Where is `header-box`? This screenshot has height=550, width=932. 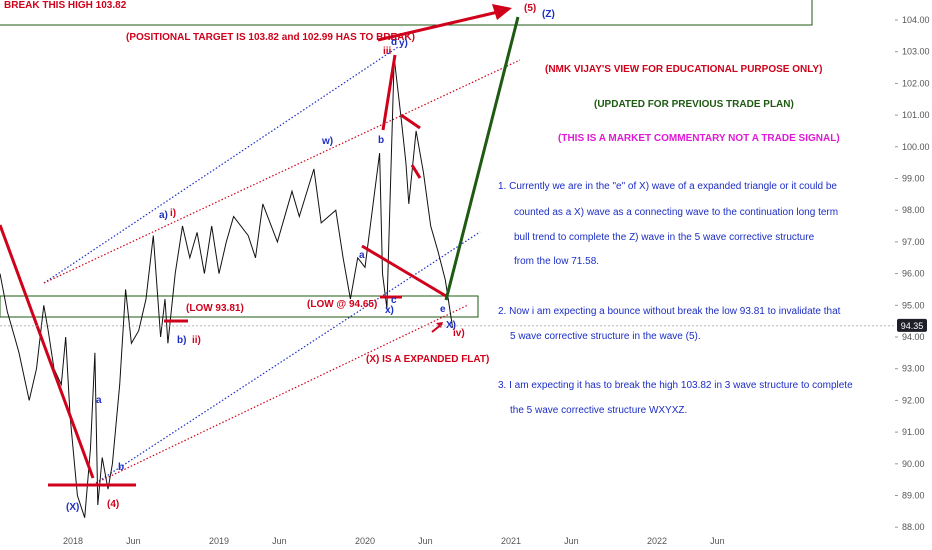 header-box is located at coordinates (406, 13).